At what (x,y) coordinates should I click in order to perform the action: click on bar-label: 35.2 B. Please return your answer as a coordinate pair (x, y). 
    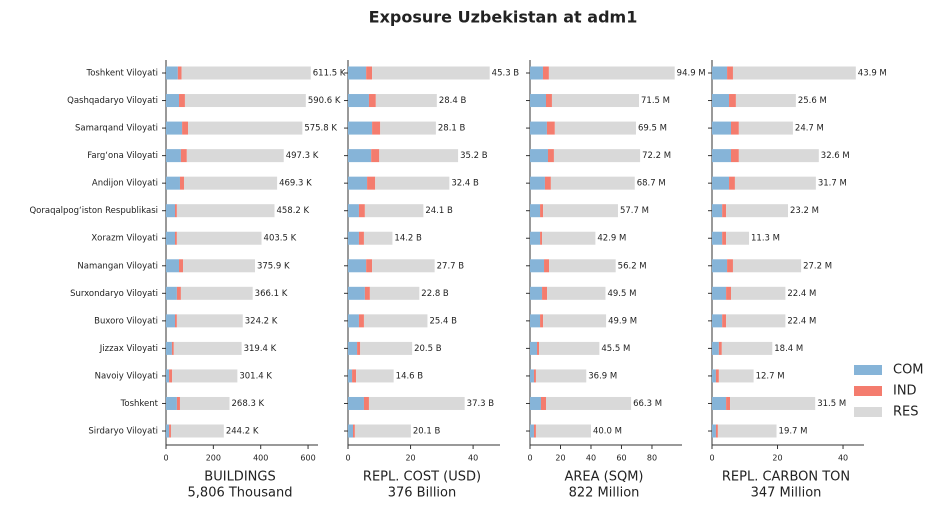
    Looking at the image, I should click on (474, 156).